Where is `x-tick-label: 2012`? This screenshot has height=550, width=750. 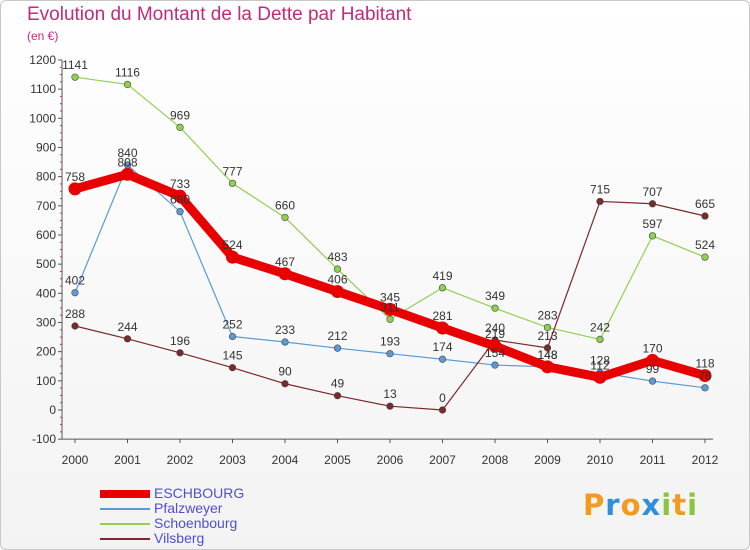
x-tick-label: 2012 is located at coordinates (705, 460).